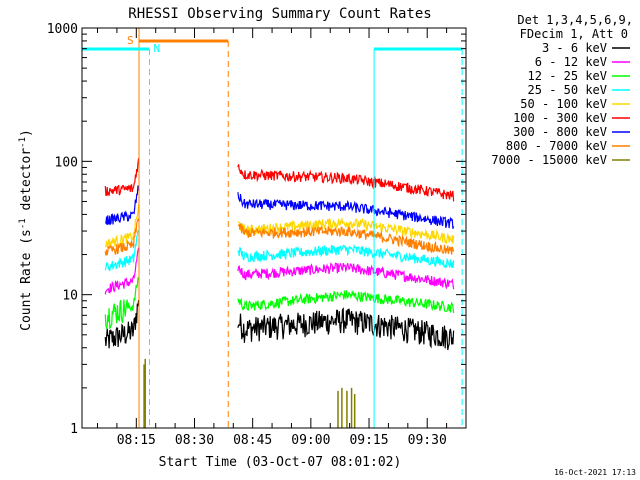 The height and width of the screenshot is (480, 640). I want to click on x-tick-label-2: 08:45, so click(252, 440).